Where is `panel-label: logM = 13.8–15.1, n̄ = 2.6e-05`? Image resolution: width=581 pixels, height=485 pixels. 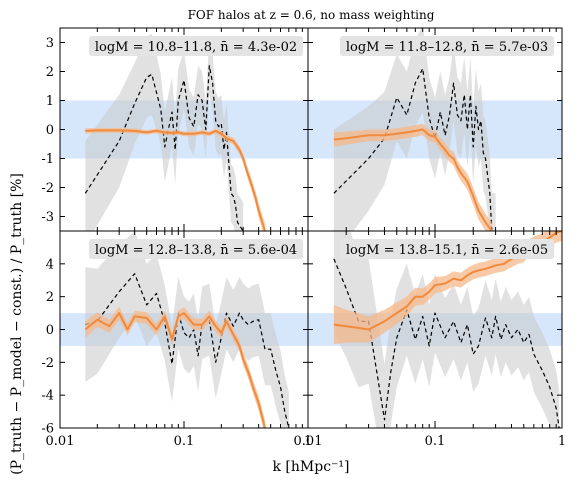 panel-label: logM = 13.8–15.1, n̄ = 2.6e-05 is located at coordinates (447, 249).